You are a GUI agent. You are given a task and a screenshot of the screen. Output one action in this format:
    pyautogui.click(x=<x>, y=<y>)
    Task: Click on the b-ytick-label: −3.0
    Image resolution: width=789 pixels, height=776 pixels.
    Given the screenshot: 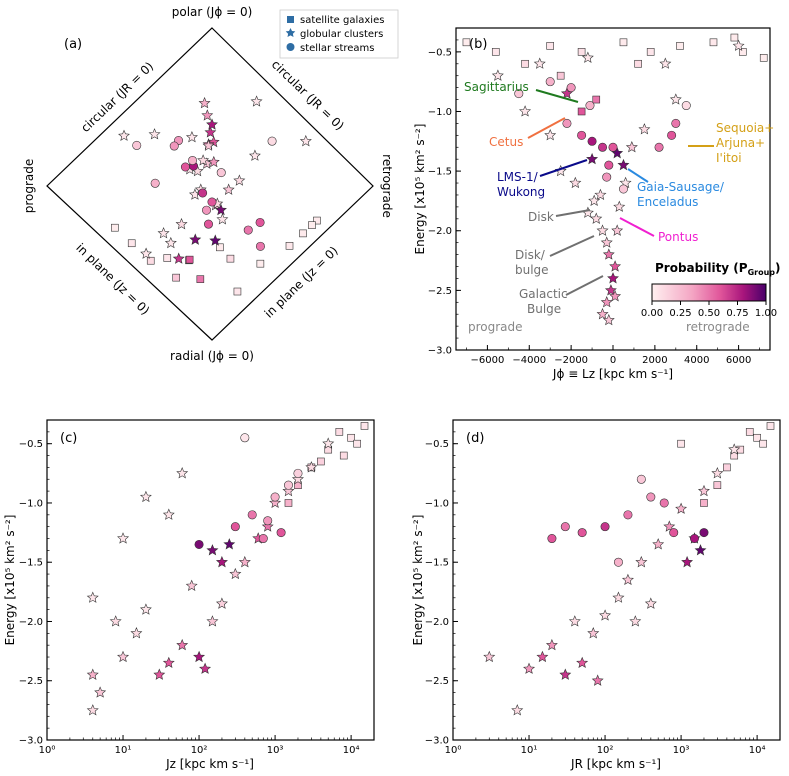 What is the action you would take?
    pyautogui.click(x=440, y=351)
    